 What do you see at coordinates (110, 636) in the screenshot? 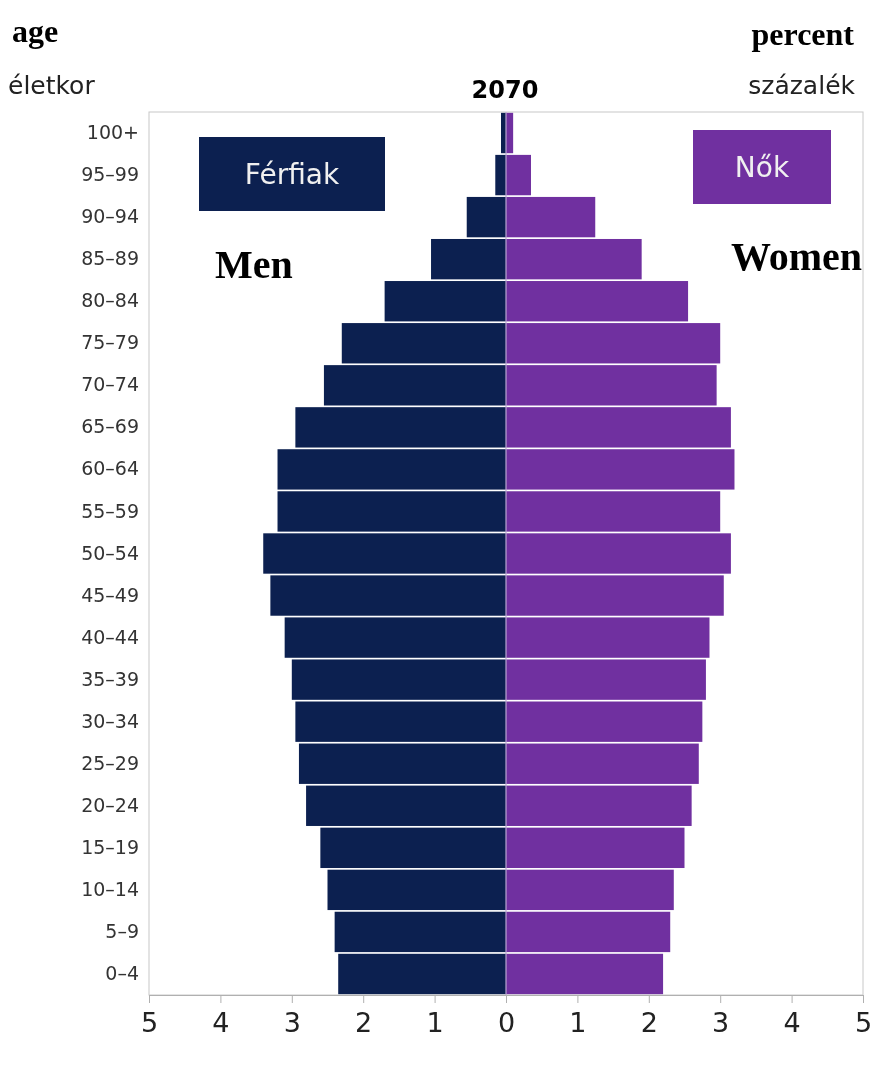
I see `y-tick-label: 40–44` at bounding box center [110, 636].